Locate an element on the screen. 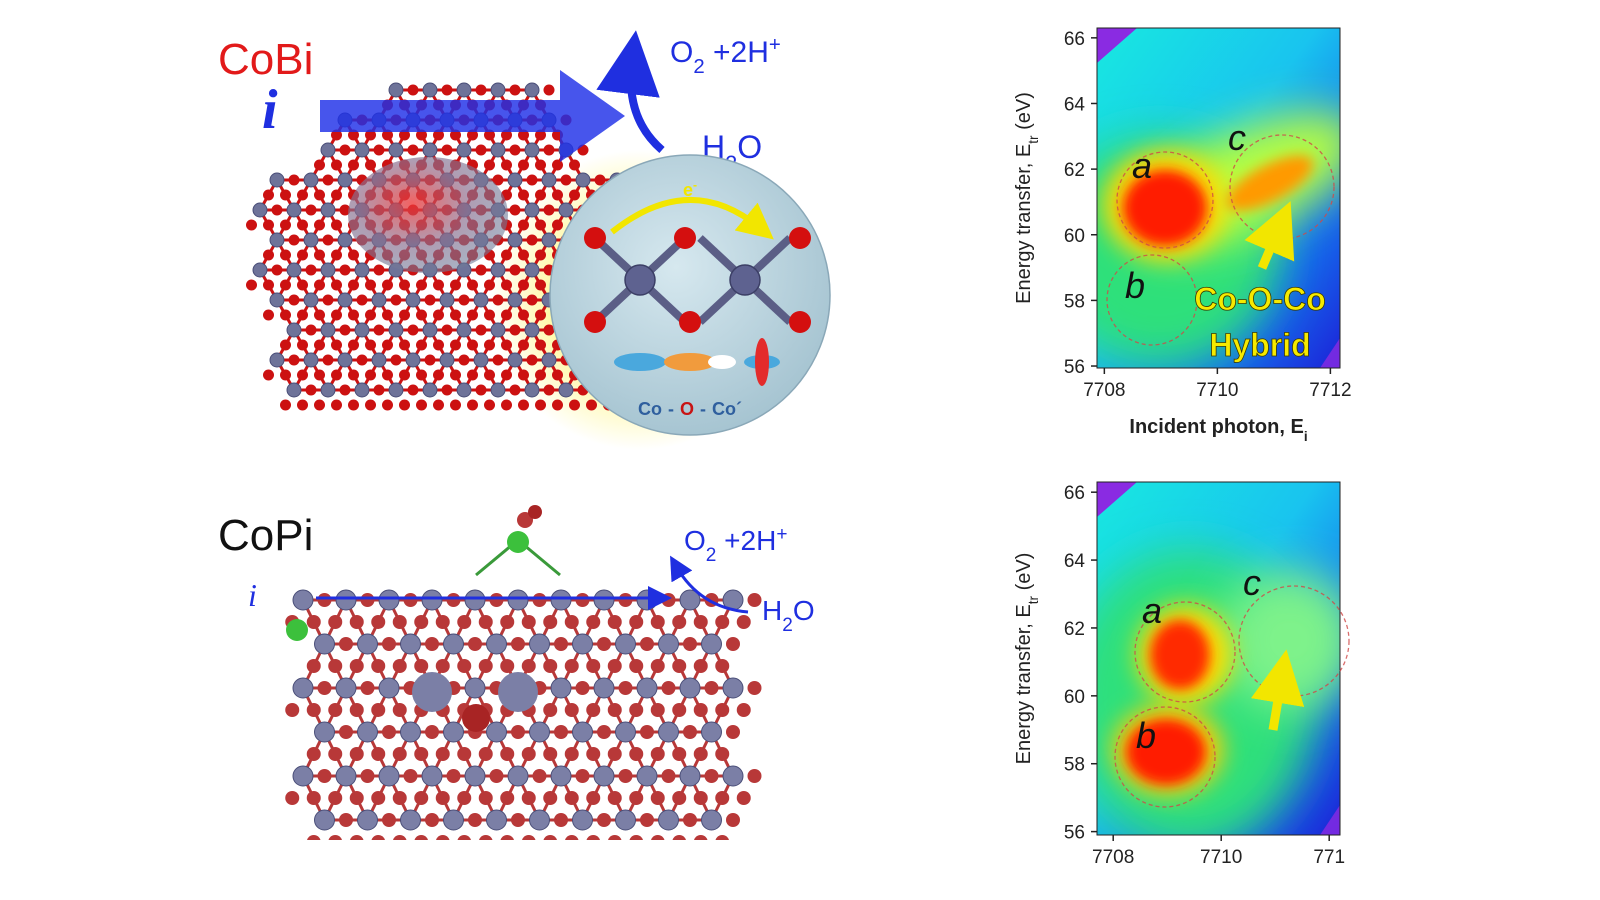 The height and width of the screenshot is (900, 1600). region-label: c is located at coordinates (1252, 582).